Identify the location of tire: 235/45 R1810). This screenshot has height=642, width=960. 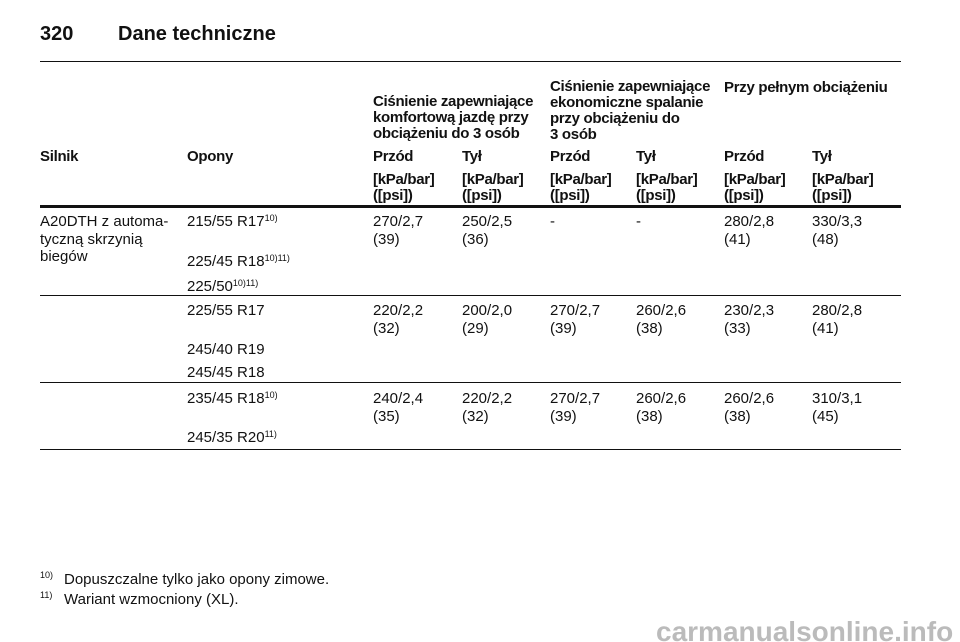
(232, 398).